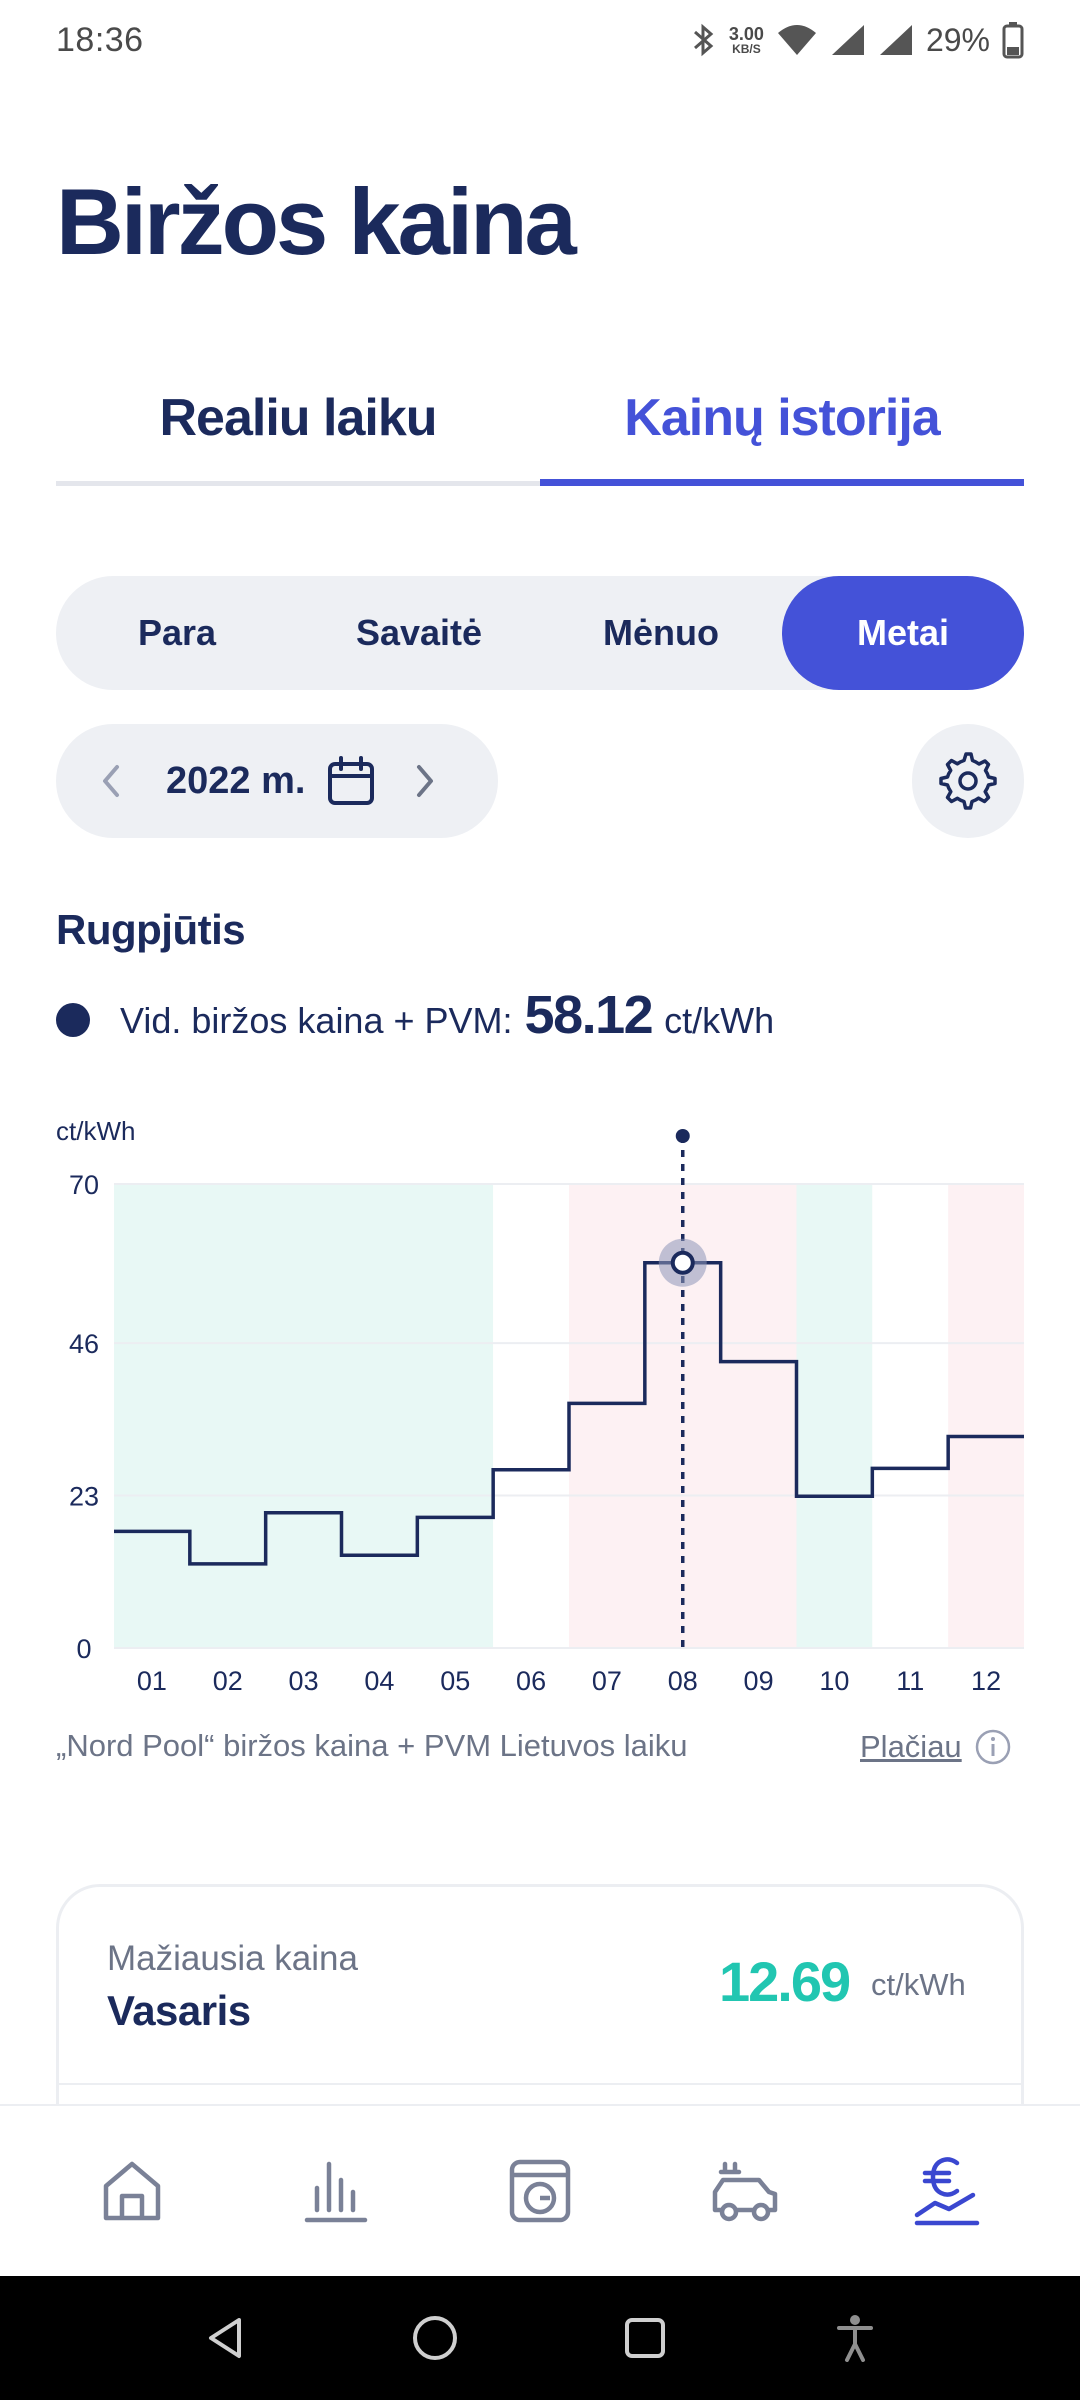 This screenshot has width=1080, height=2400. What do you see at coordinates (540, 633) in the screenshot?
I see `period-selector: Para Savaitė Mėnuo Metai` at bounding box center [540, 633].